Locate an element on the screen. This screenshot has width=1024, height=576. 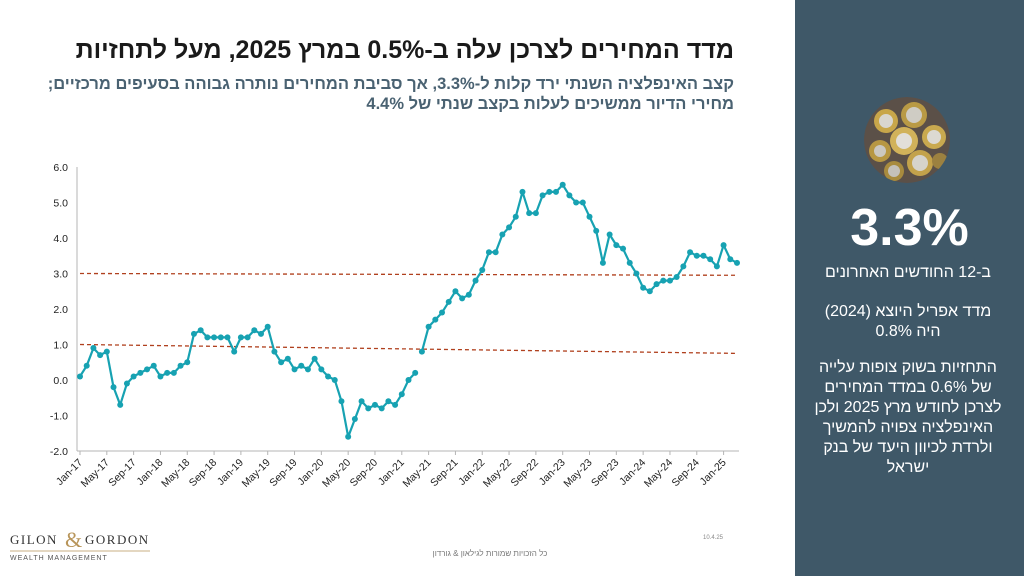
footer-copyright: כל הזכויות שמורות לגילאון & גורדון is located at coordinates (490, 553).